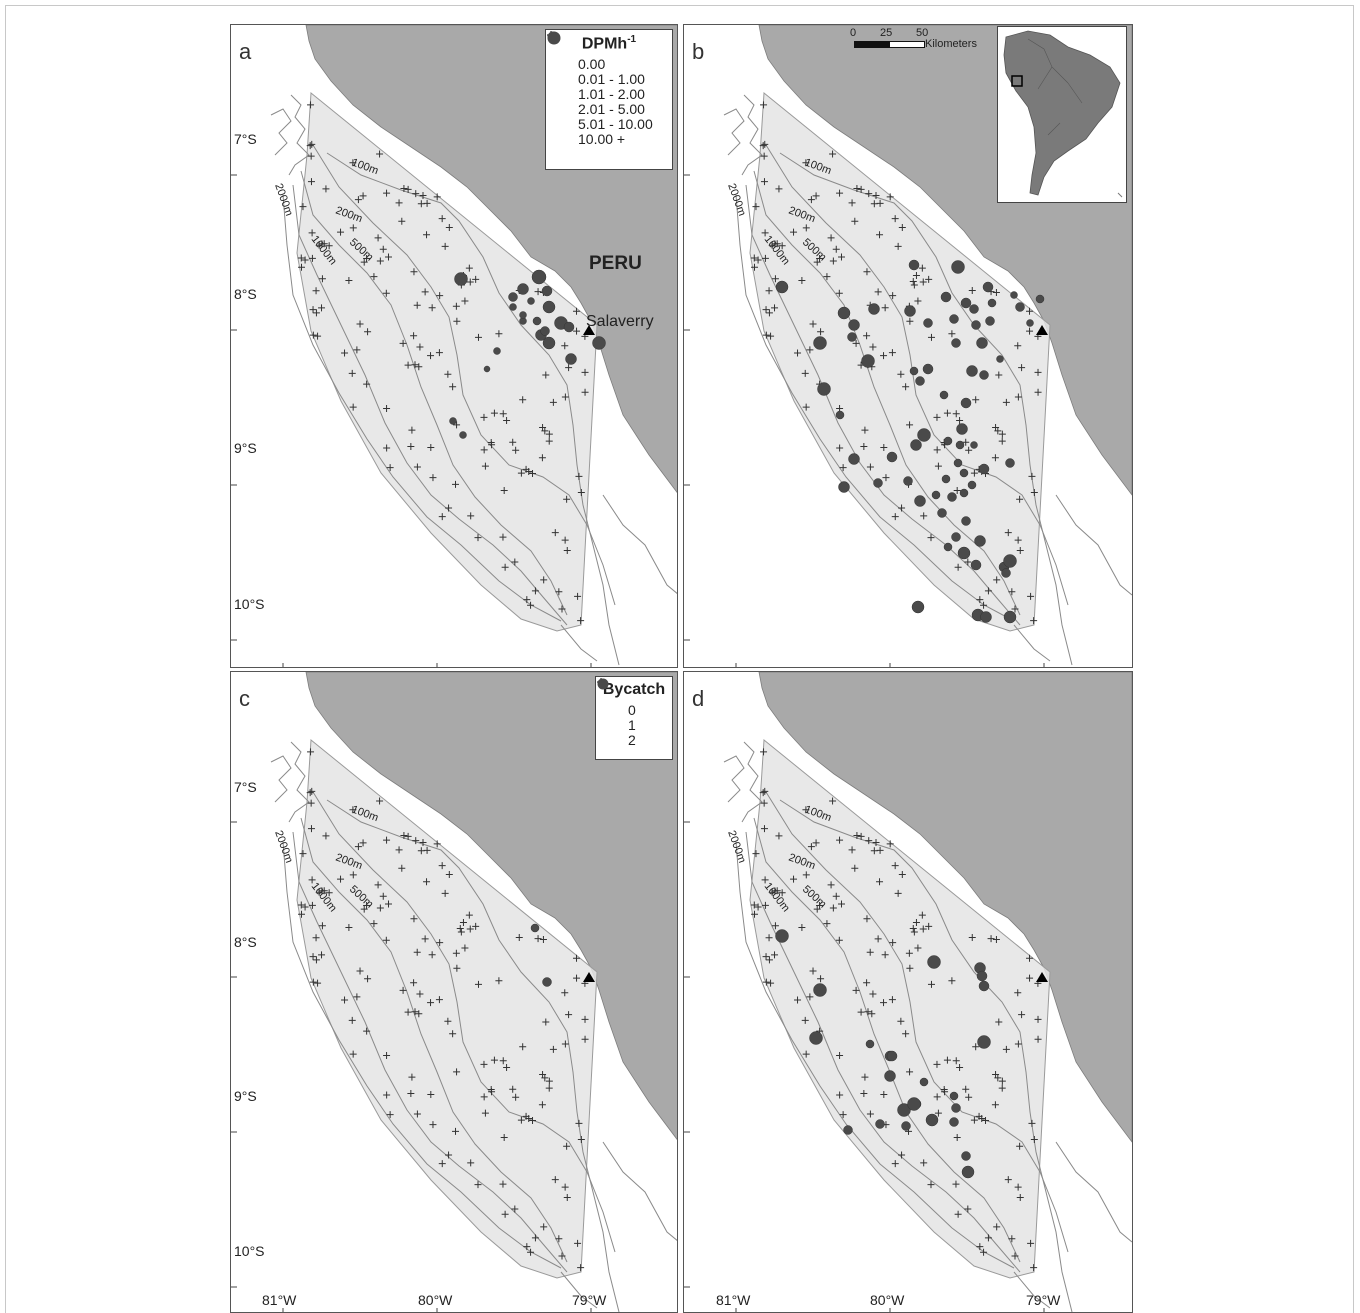 The image size is (1360, 1313). I want to click on survey-area-polygon, so click(900, 1009).